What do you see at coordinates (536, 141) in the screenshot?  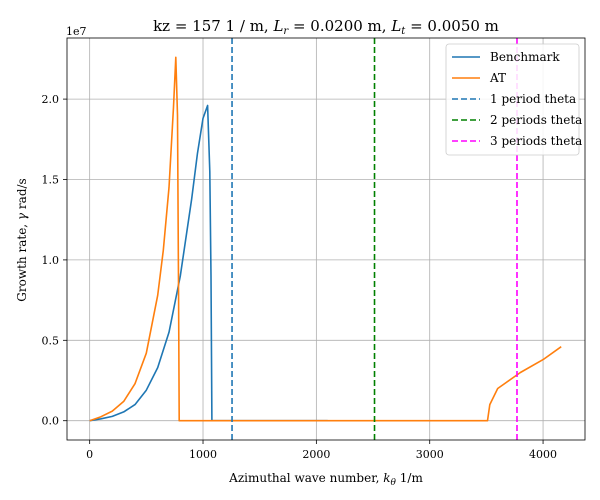 I see `legend-label: 3 periods theta` at bounding box center [536, 141].